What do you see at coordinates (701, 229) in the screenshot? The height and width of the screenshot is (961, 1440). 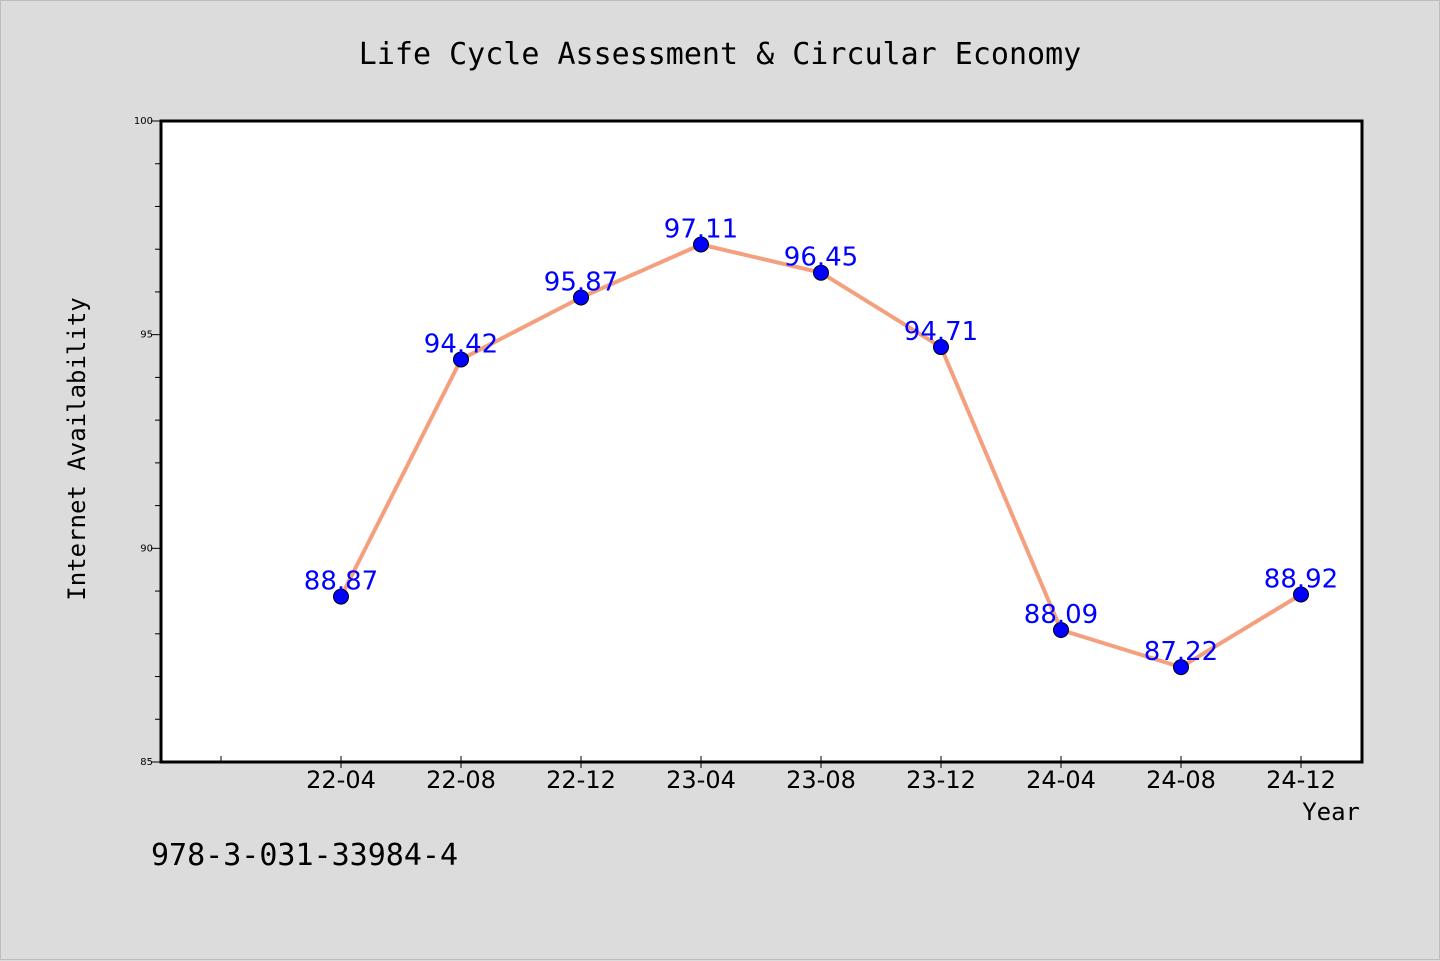 I see `data-label: 97.11` at bounding box center [701, 229].